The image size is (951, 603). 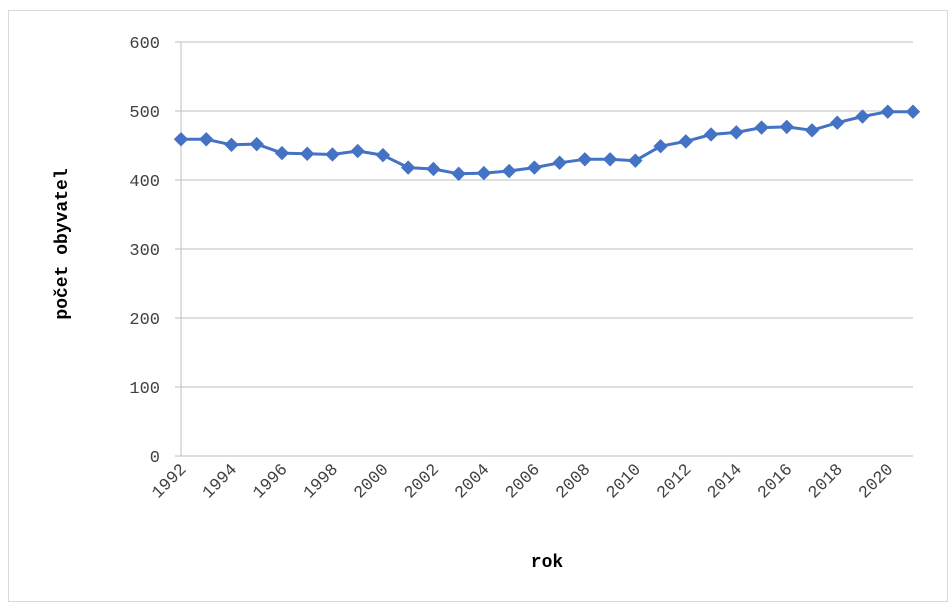 I want to click on x-tick-label: 1994, so click(x=220, y=482).